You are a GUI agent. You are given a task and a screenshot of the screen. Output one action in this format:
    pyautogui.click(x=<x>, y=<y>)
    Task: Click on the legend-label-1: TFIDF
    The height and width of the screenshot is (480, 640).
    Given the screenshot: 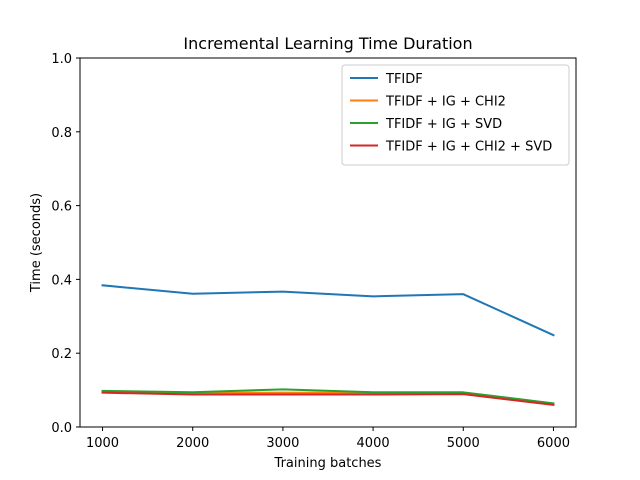 What is the action you would take?
    pyautogui.click(x=404, y=79)
    